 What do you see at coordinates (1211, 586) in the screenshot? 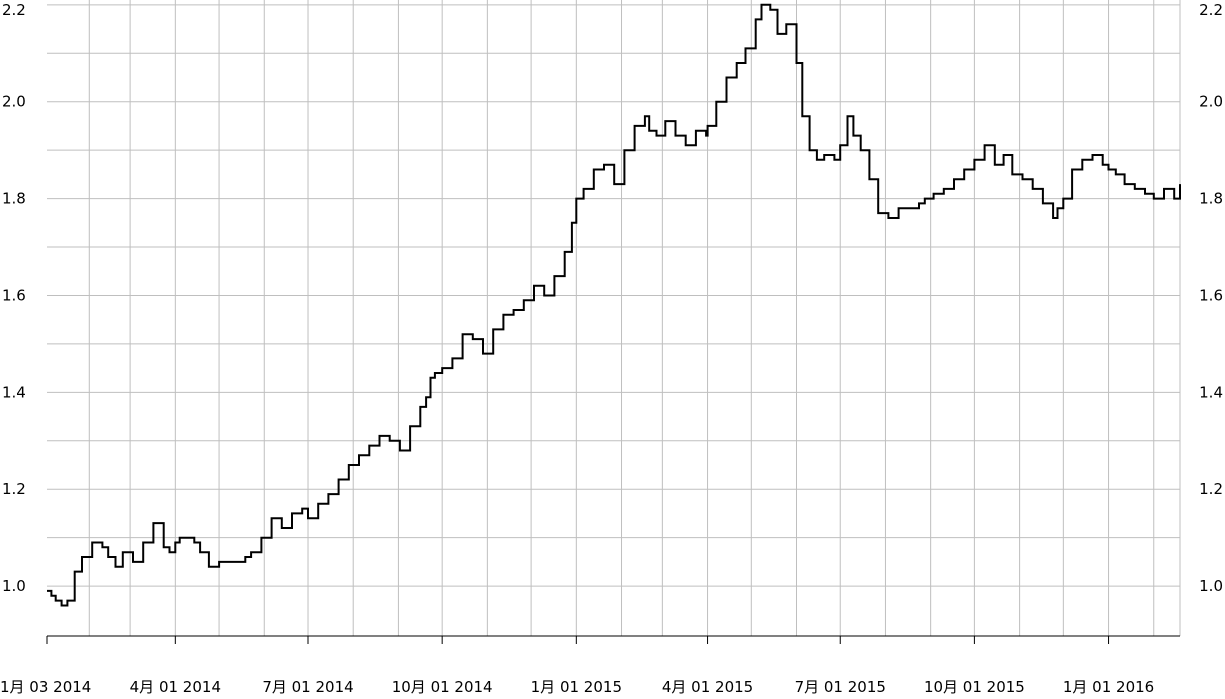
I see `y-tick-label-right: 1.0` at bounding box center [1211, 586].